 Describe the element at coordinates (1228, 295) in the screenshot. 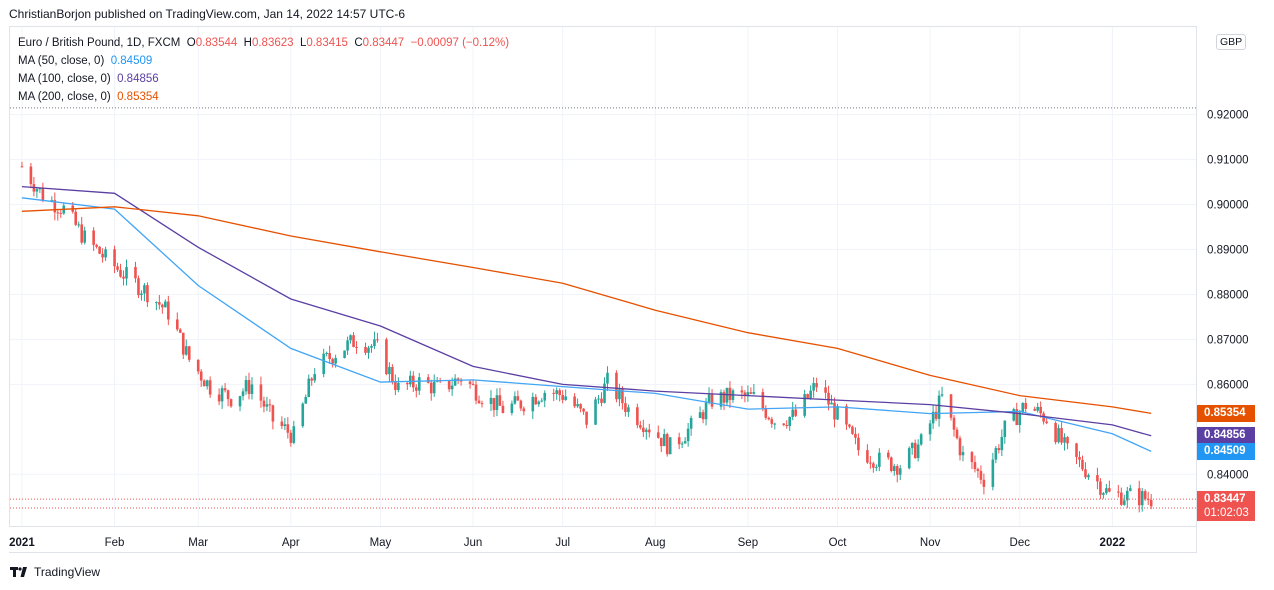

I see `price-tick-label: 0.88000` at that location.